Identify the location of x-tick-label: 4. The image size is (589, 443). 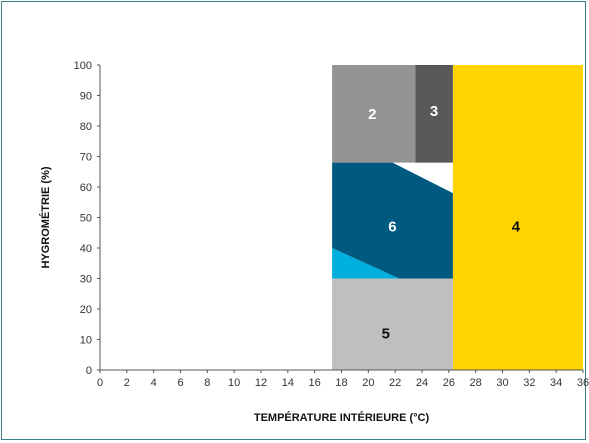
(154, 383).